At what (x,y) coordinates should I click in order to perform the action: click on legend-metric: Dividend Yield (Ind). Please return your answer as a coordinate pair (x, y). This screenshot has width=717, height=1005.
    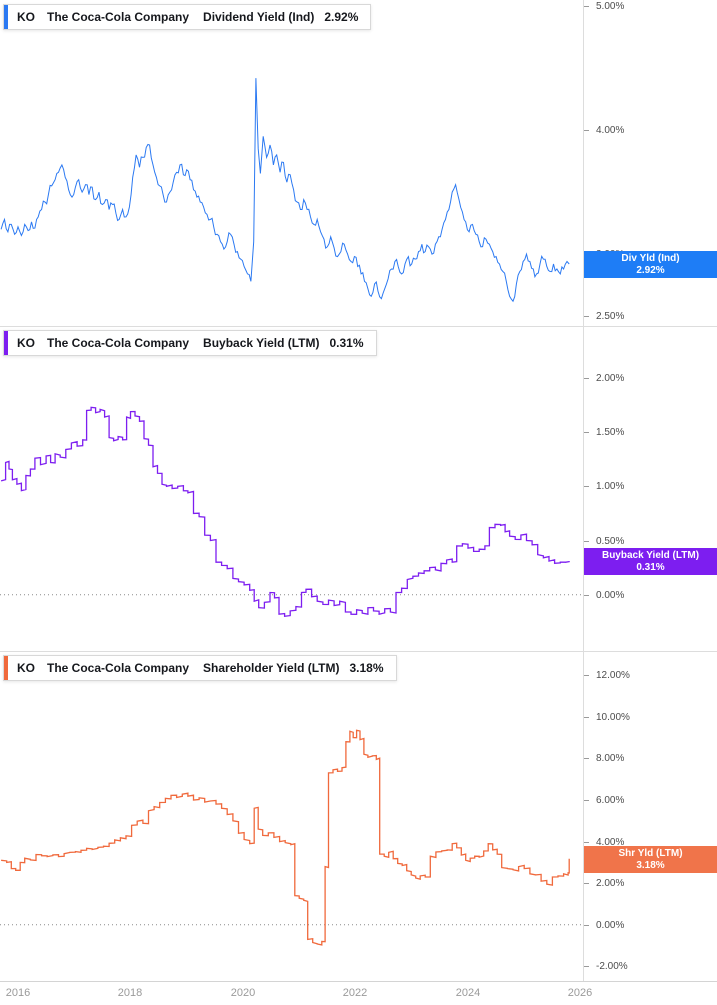
    Looking at the image, I should click on (259, 17).